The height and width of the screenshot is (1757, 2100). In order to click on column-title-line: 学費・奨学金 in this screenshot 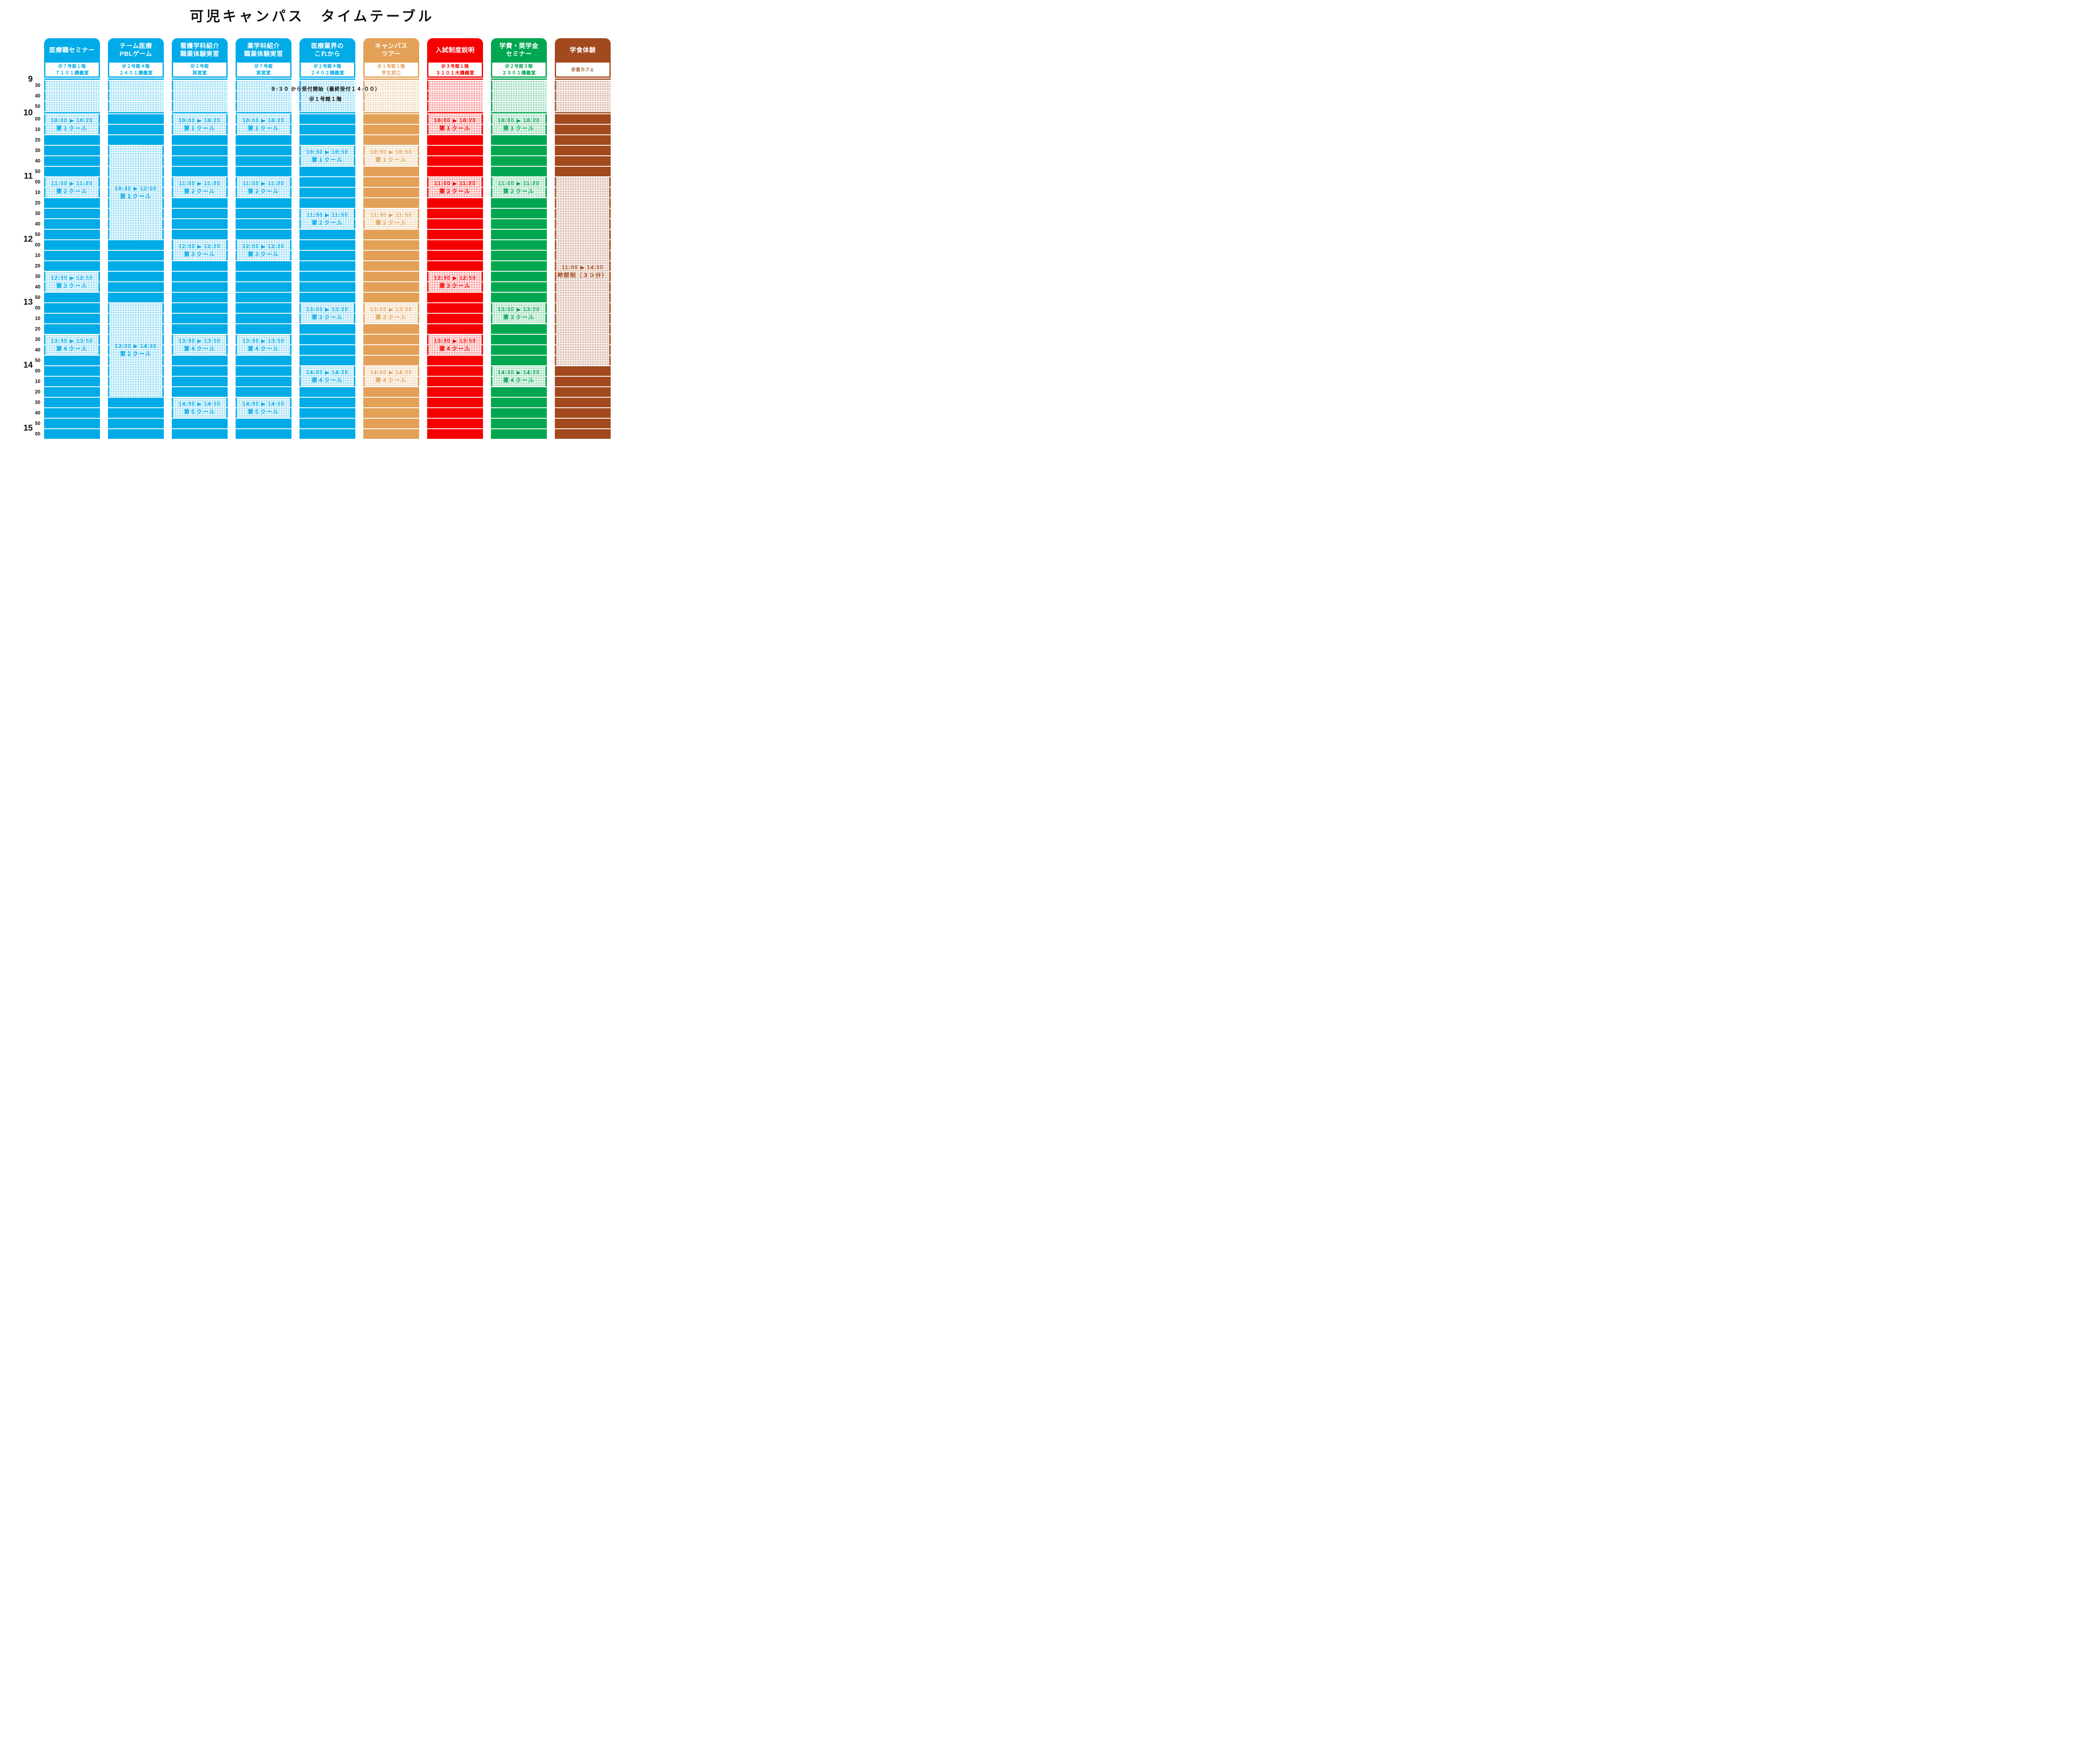, I will do `click(518, 46)`.